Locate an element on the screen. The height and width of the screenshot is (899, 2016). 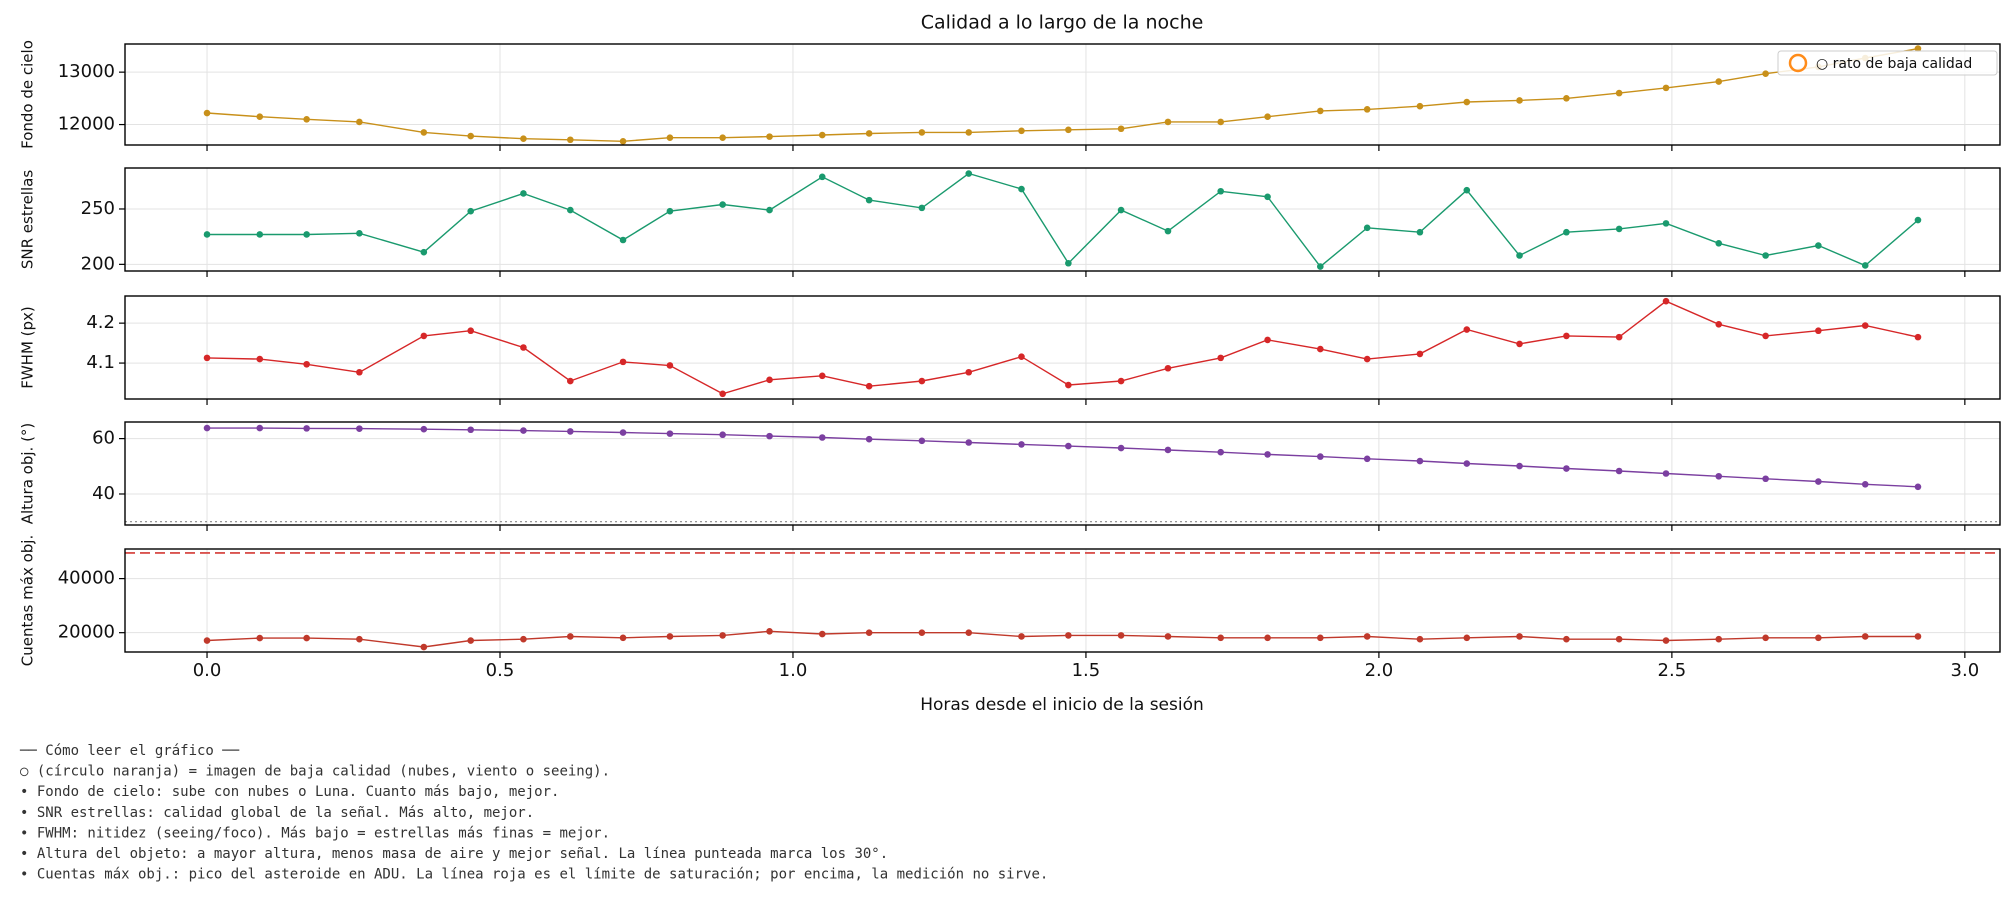
y-axis-label: FWHM (px) is located at coordinates (28, 347).